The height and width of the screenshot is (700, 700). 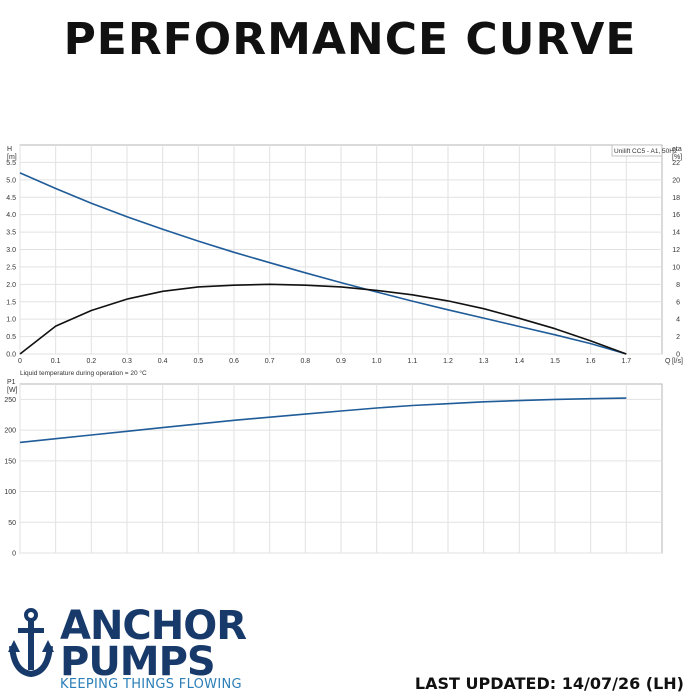 What do you see at coordinates (676, 198) in the screenshot?
I see `y2-tick-label: 18` at bounding box center [676, 198].